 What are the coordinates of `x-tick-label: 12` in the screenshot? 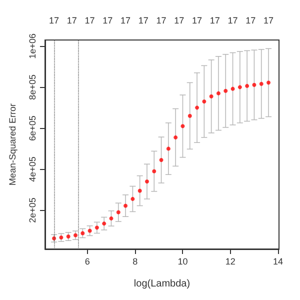 It's located at (230, 261).